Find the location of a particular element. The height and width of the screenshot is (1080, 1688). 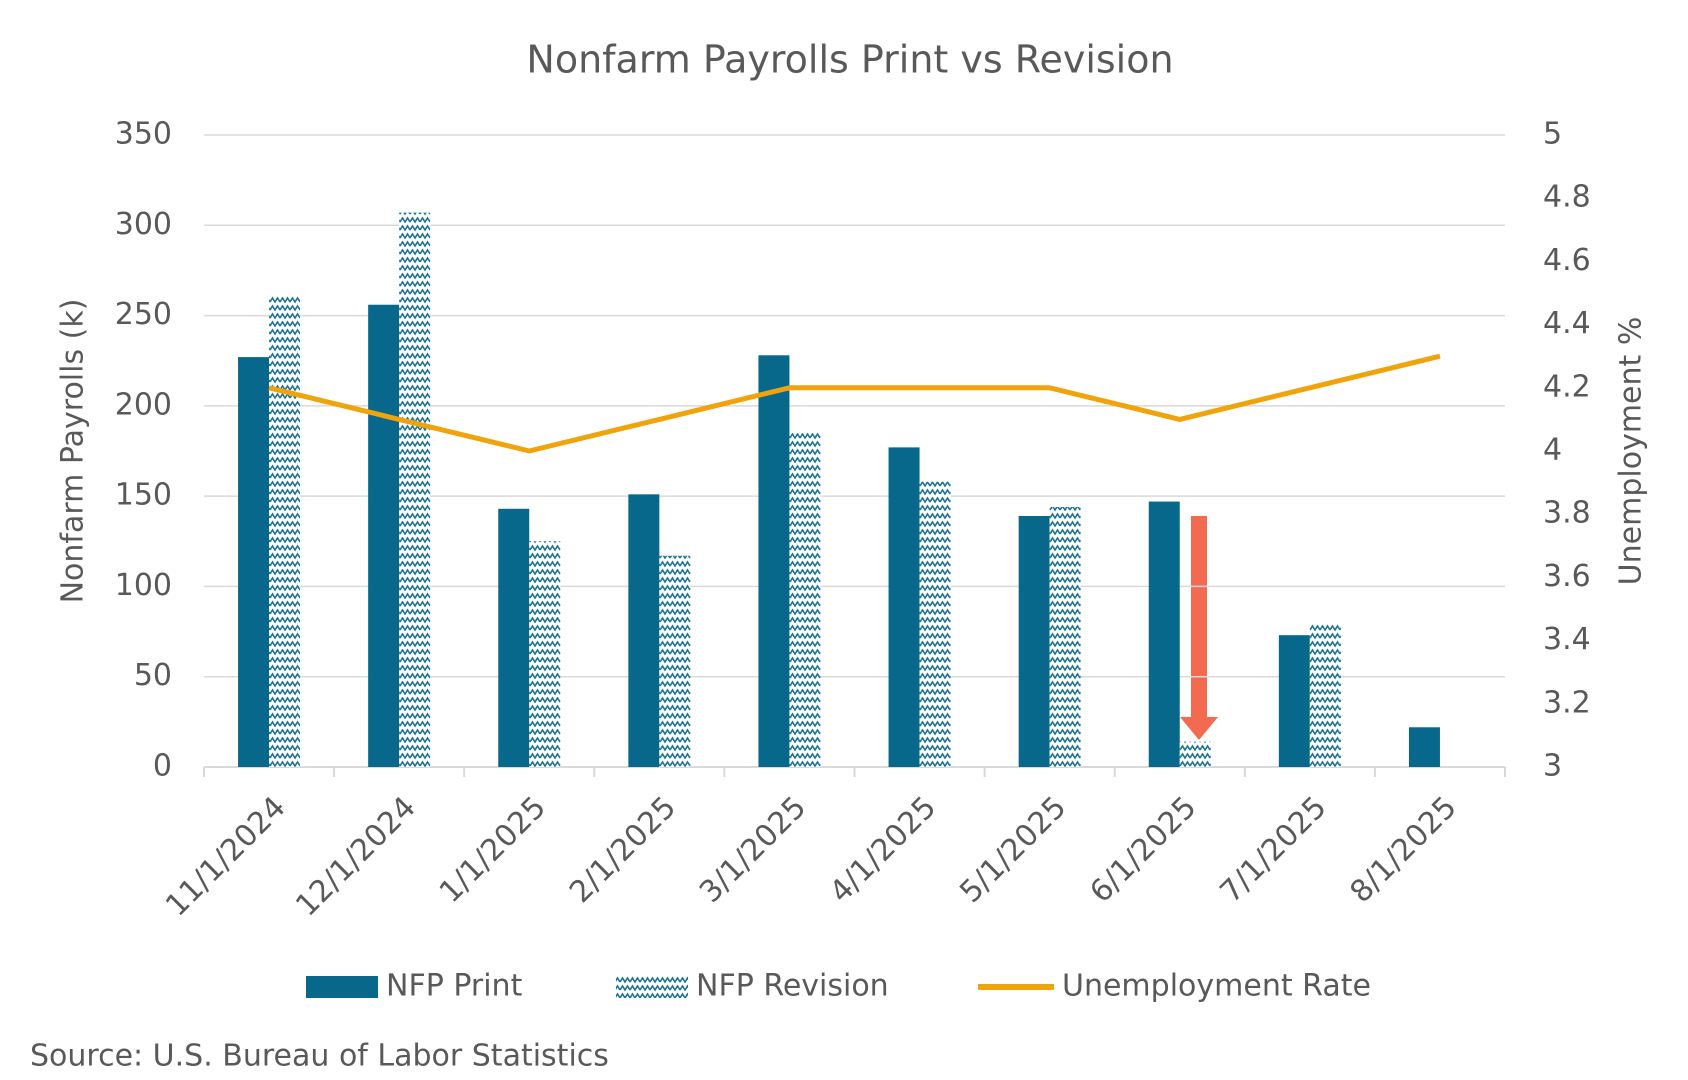

y-tick-label: 0 is located at coordinates (162, 766).